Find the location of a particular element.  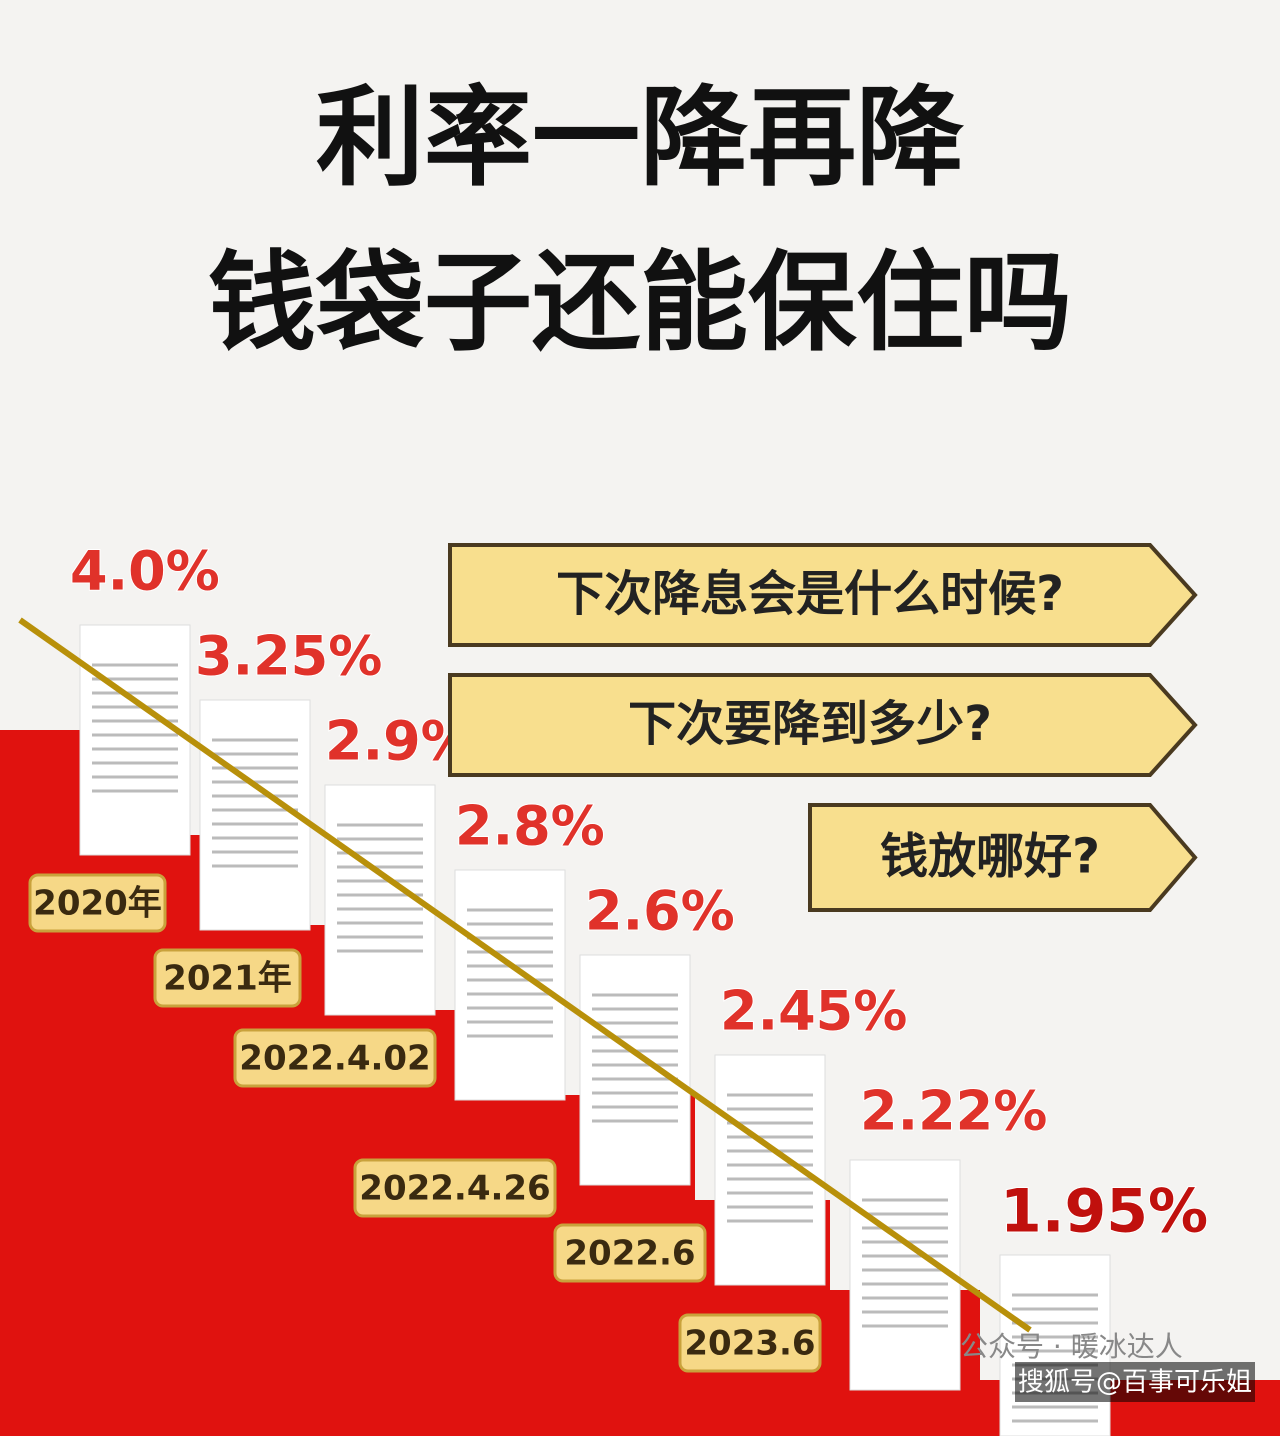

question-text: 下次降息会是什么时候? is located at coordinates (810, 594).